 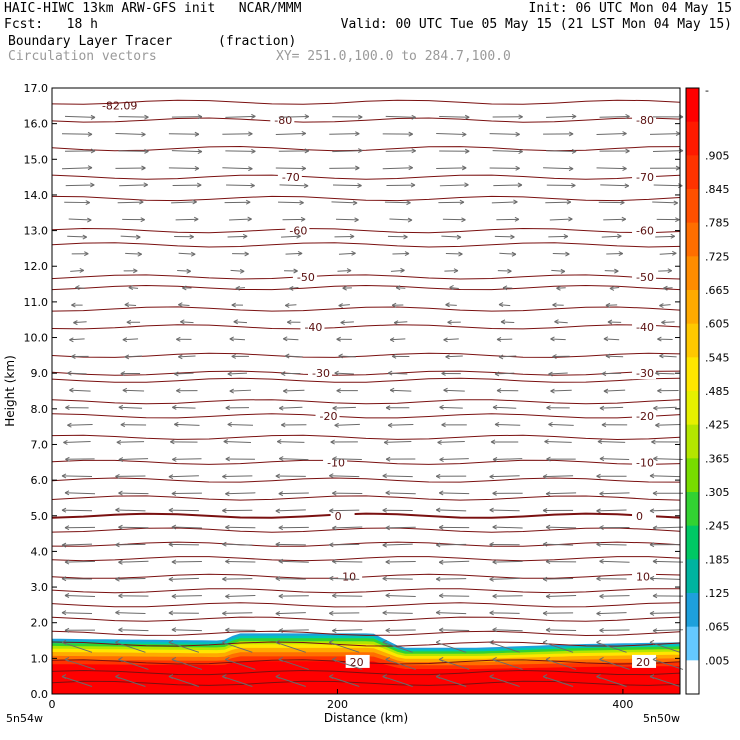 I want to click on contour-label: -30, so click(x=321, y=373).